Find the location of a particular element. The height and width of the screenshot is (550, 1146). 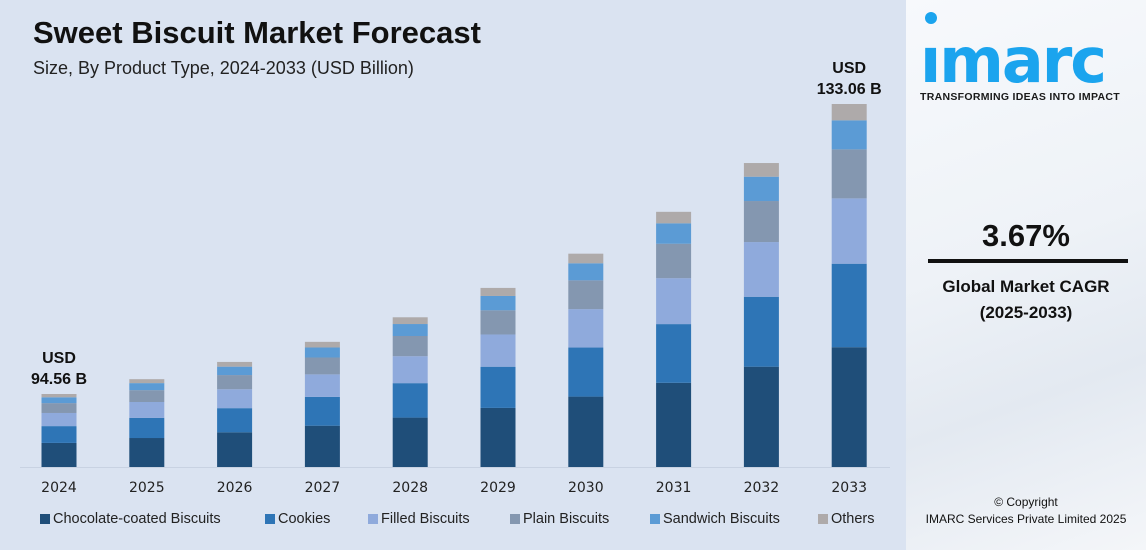

bar-segment-filled-biscuits-2028 is located at coordinates (410, 370).